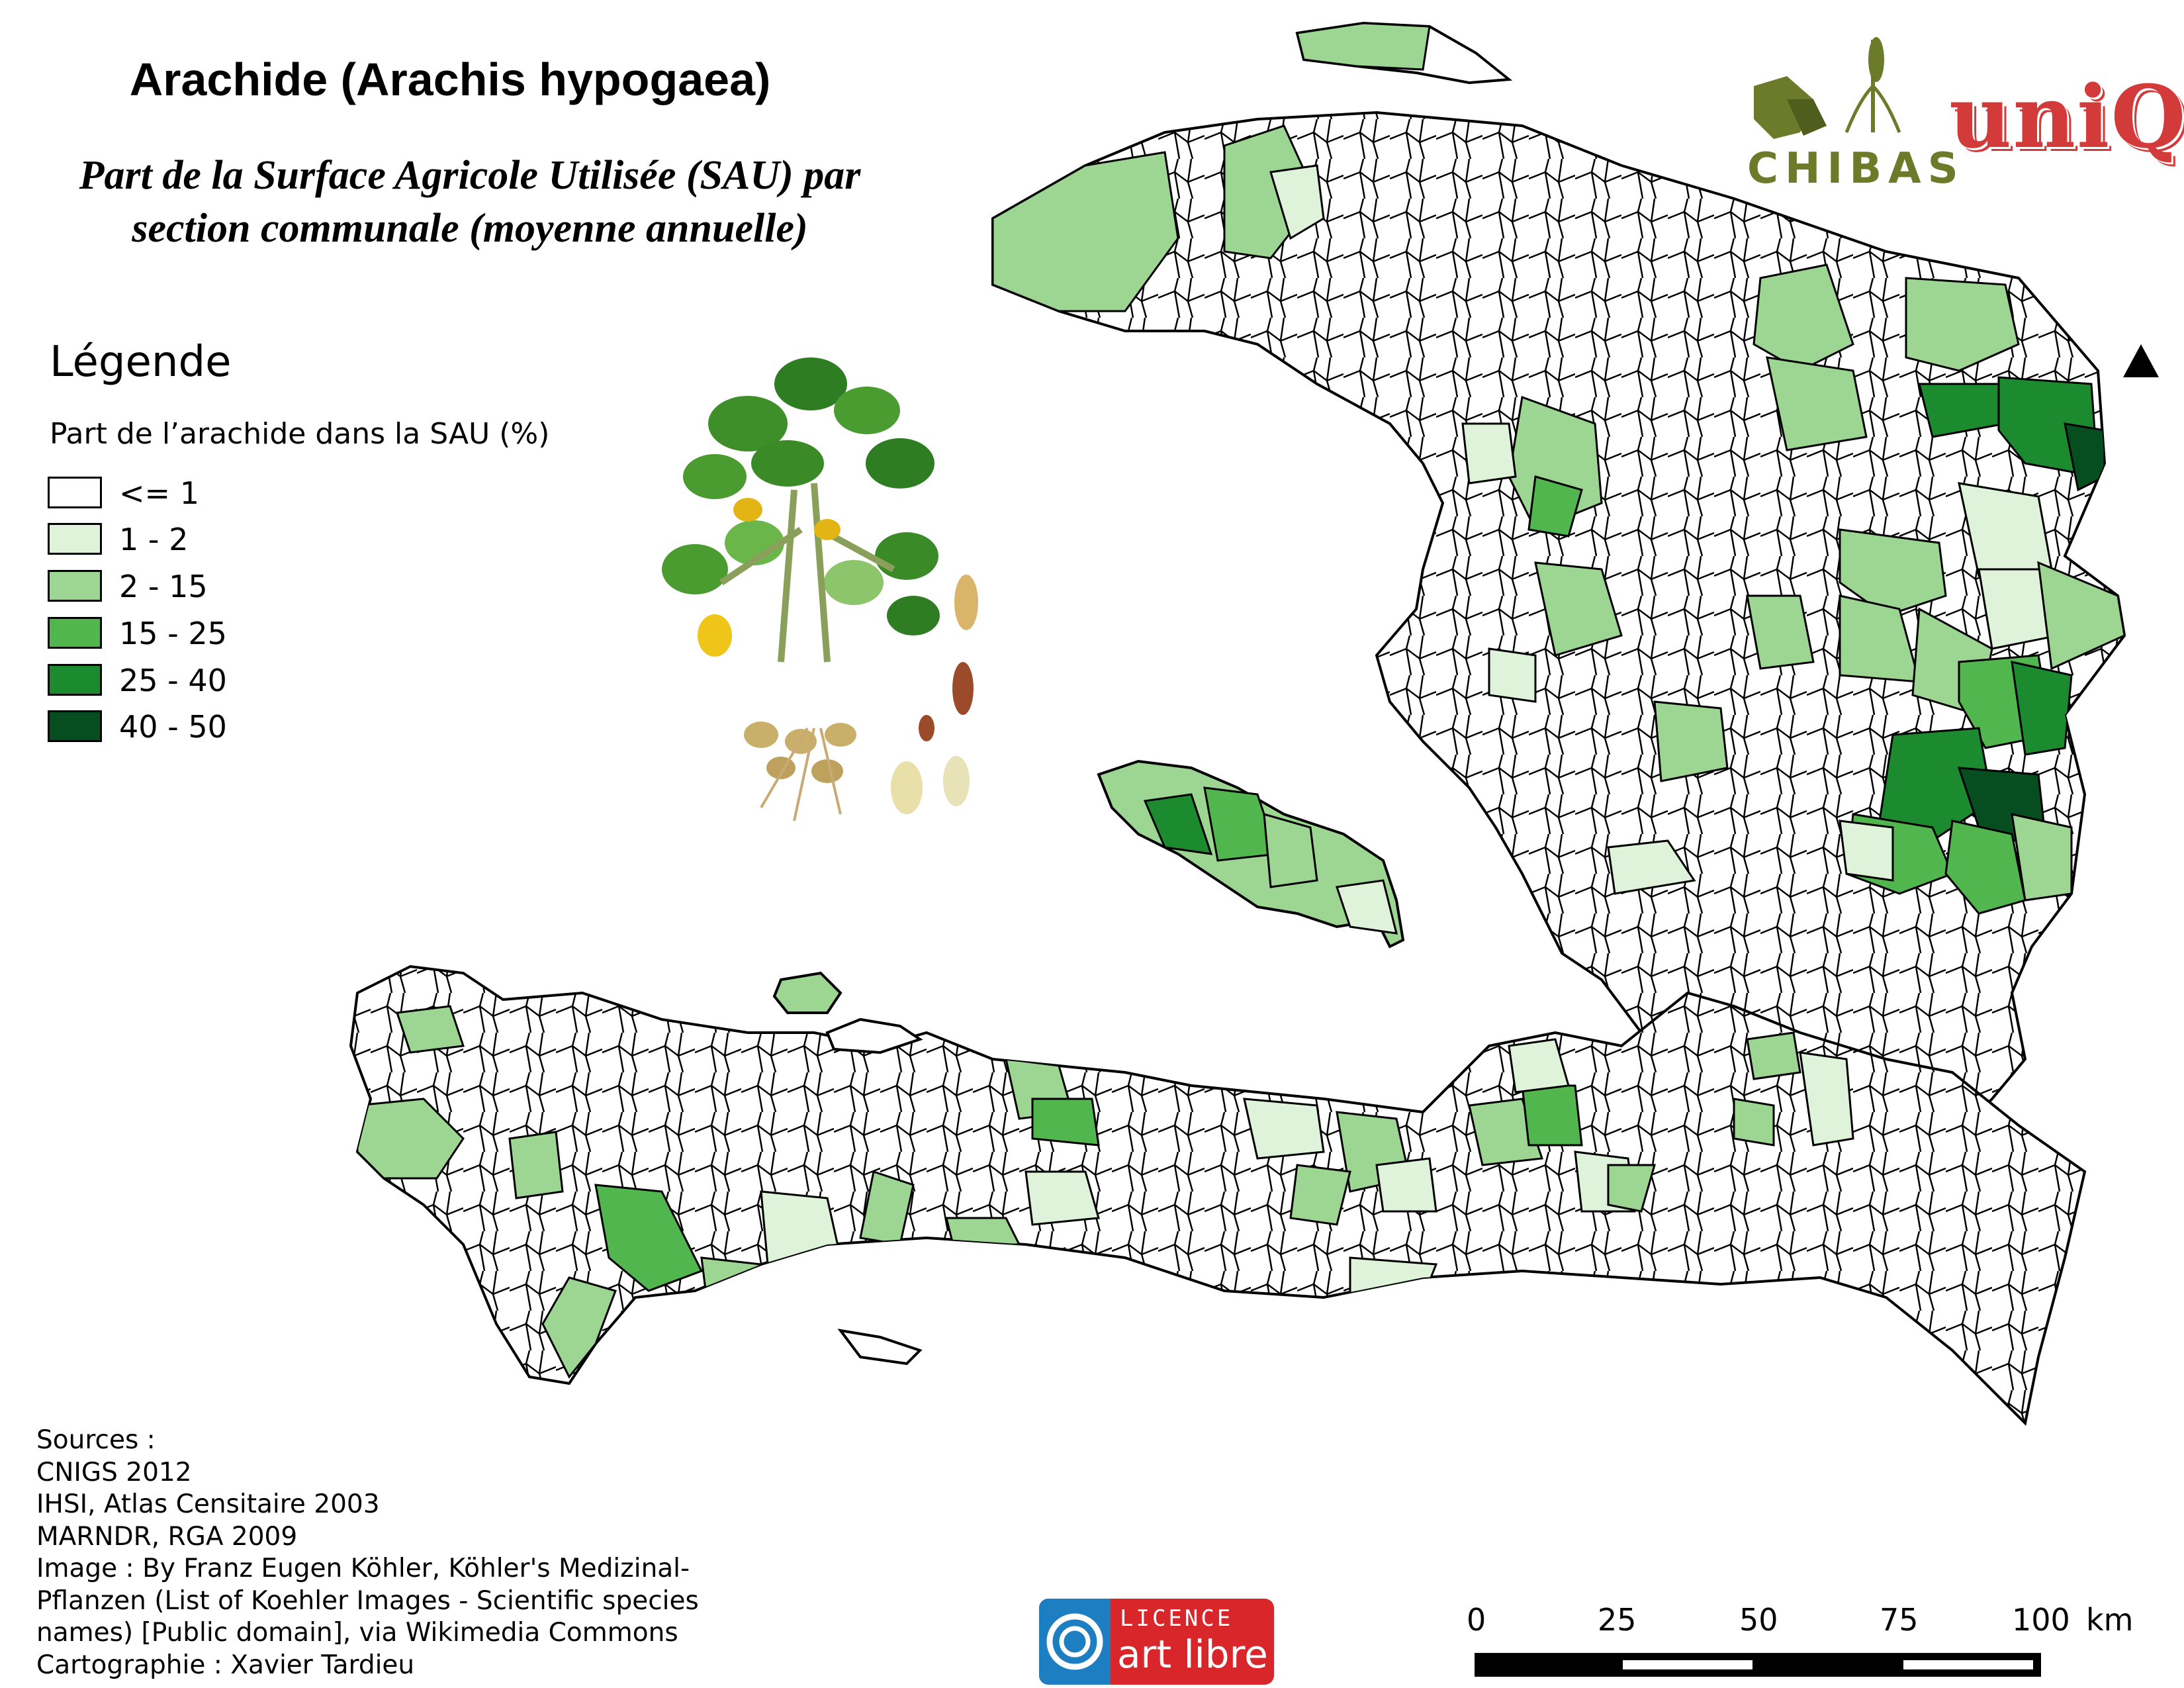  I want to click on chibas-logo-text: CHIBAS, so click(1856, 168).